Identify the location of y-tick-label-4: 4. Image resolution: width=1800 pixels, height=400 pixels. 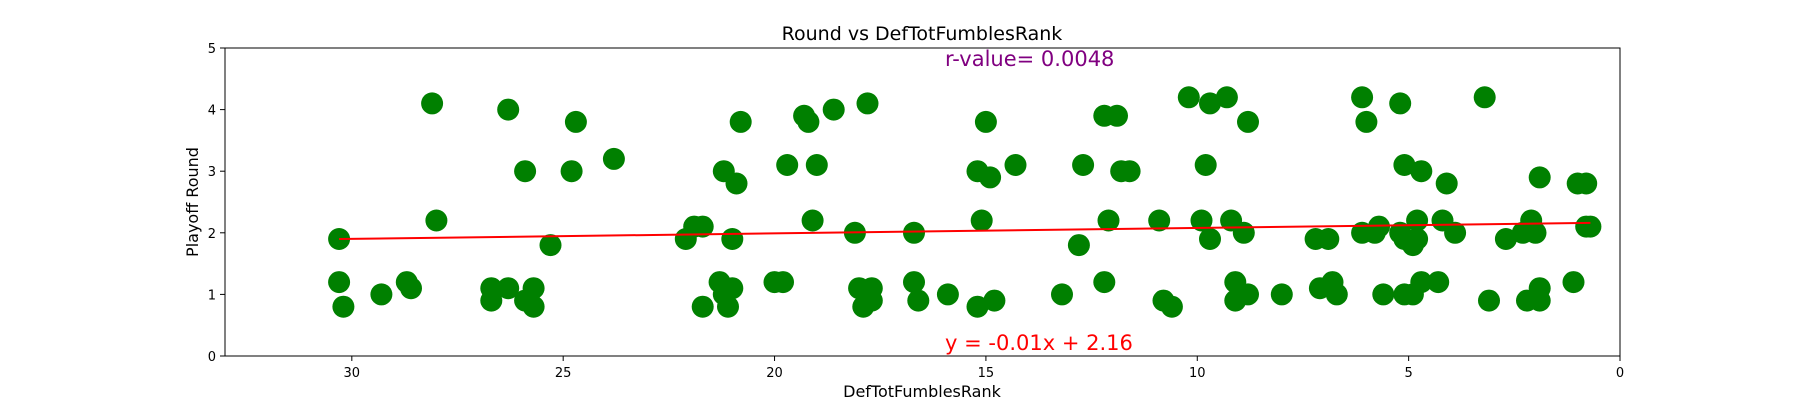
(212, 111).